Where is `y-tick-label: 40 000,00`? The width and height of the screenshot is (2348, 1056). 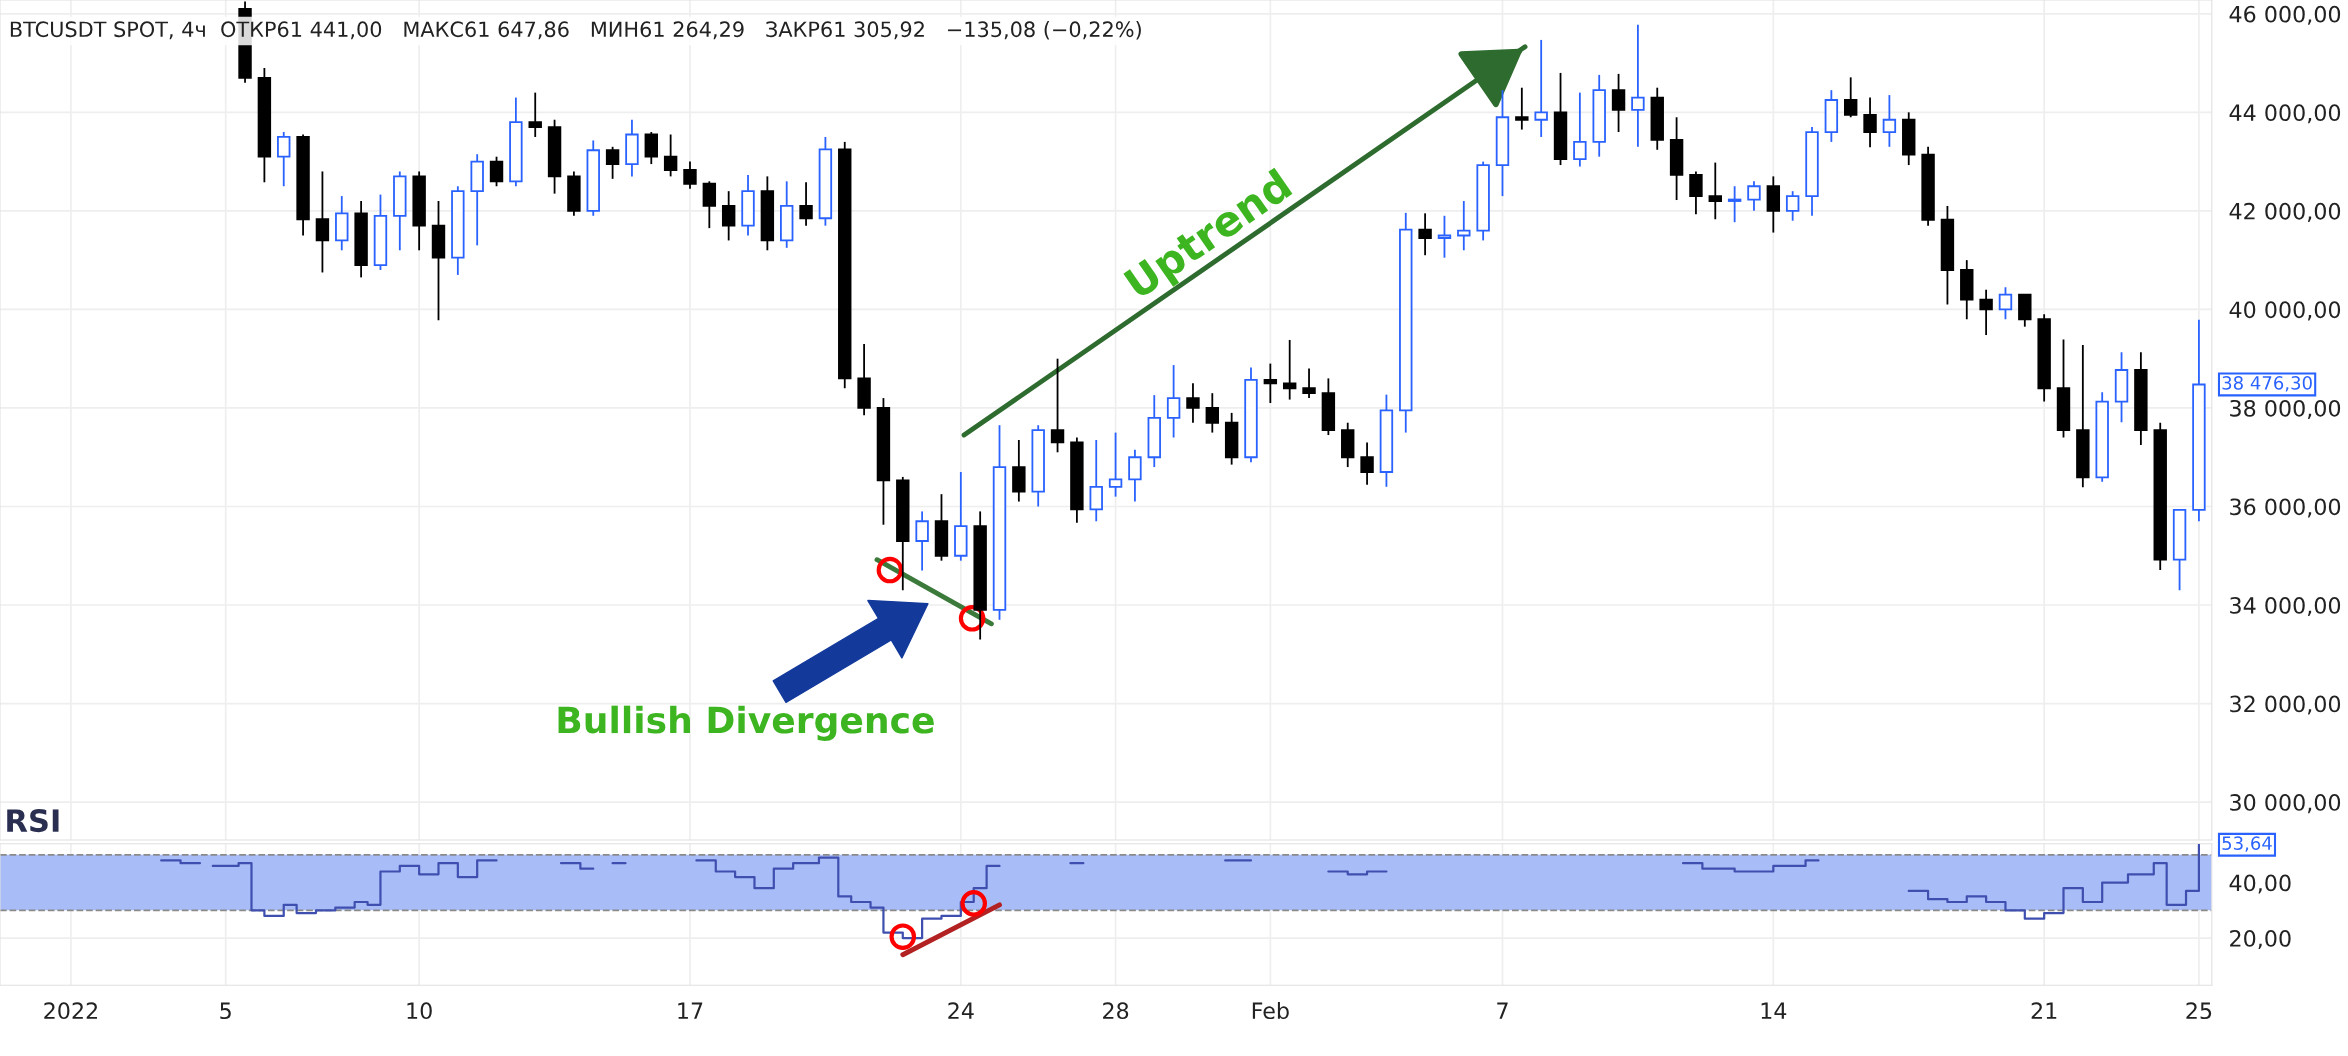 y-tick-label: 40 000,00 is located at coordinates (2285, 311).